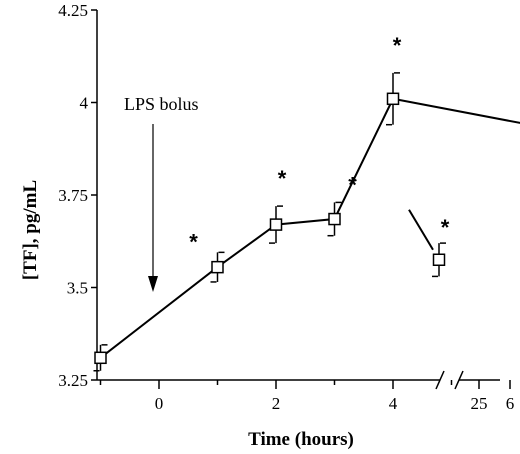 The height and width of the screenshot is (454, 520). I want to click on x-tick-label: 0, so click(159, 403).